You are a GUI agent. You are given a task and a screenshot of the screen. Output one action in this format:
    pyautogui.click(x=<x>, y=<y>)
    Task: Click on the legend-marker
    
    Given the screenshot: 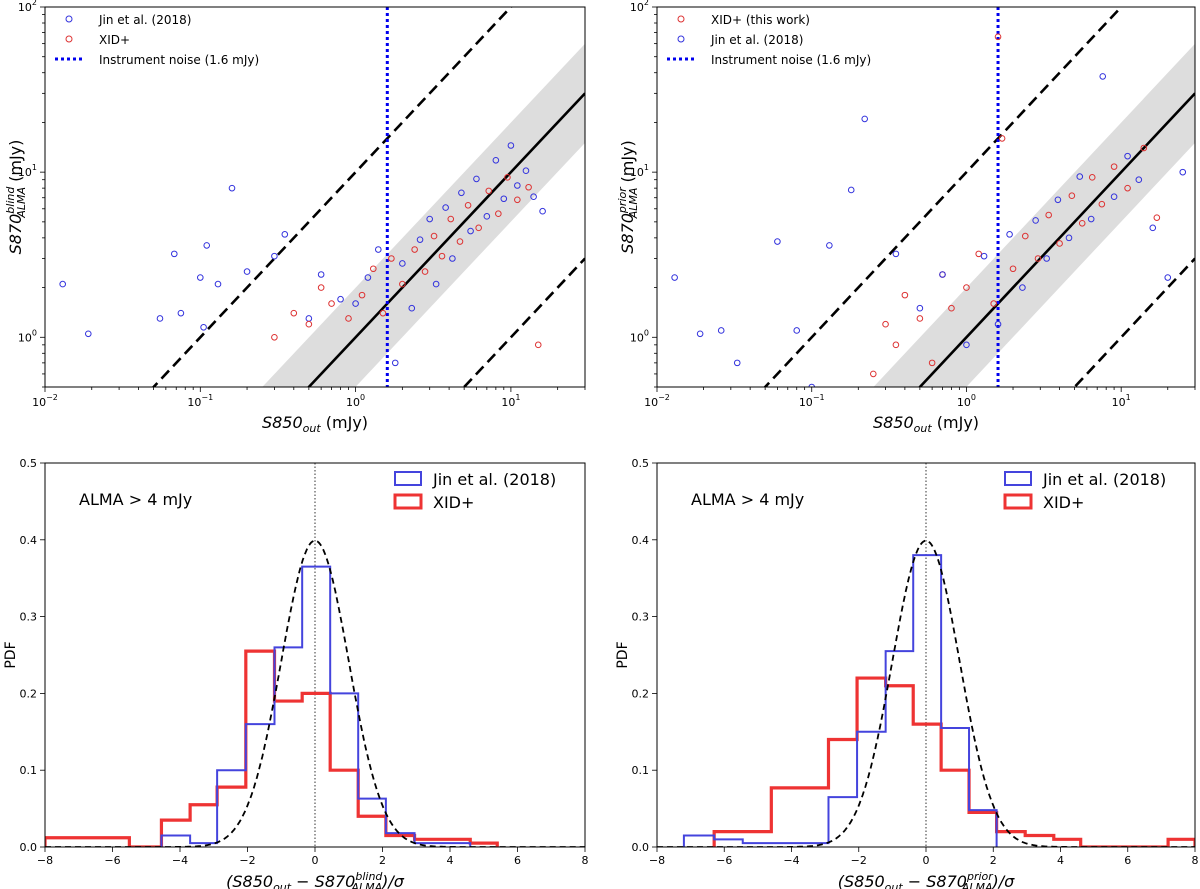 What is the action you would take?
    pyautogui.click(x=681, y=19)
    